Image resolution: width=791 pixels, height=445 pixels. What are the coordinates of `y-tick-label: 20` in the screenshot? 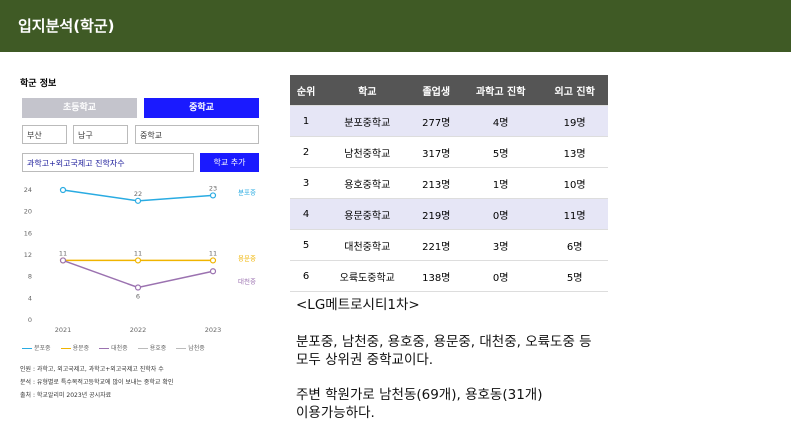 It's located at (28, 212).